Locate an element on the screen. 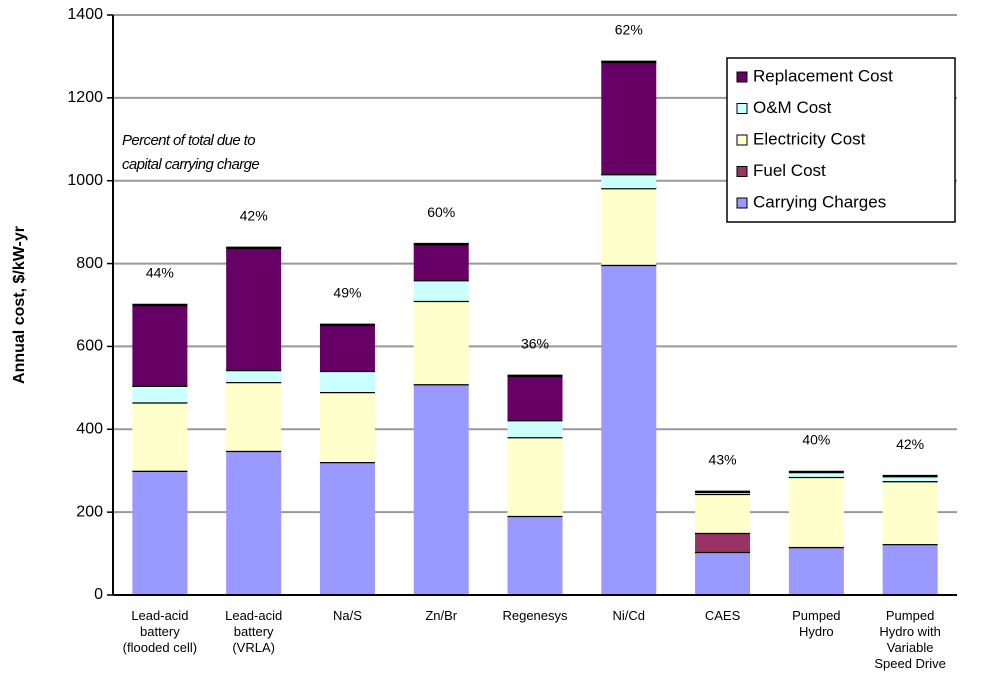  percent-label: 60% is located at coordinates (441, 212).